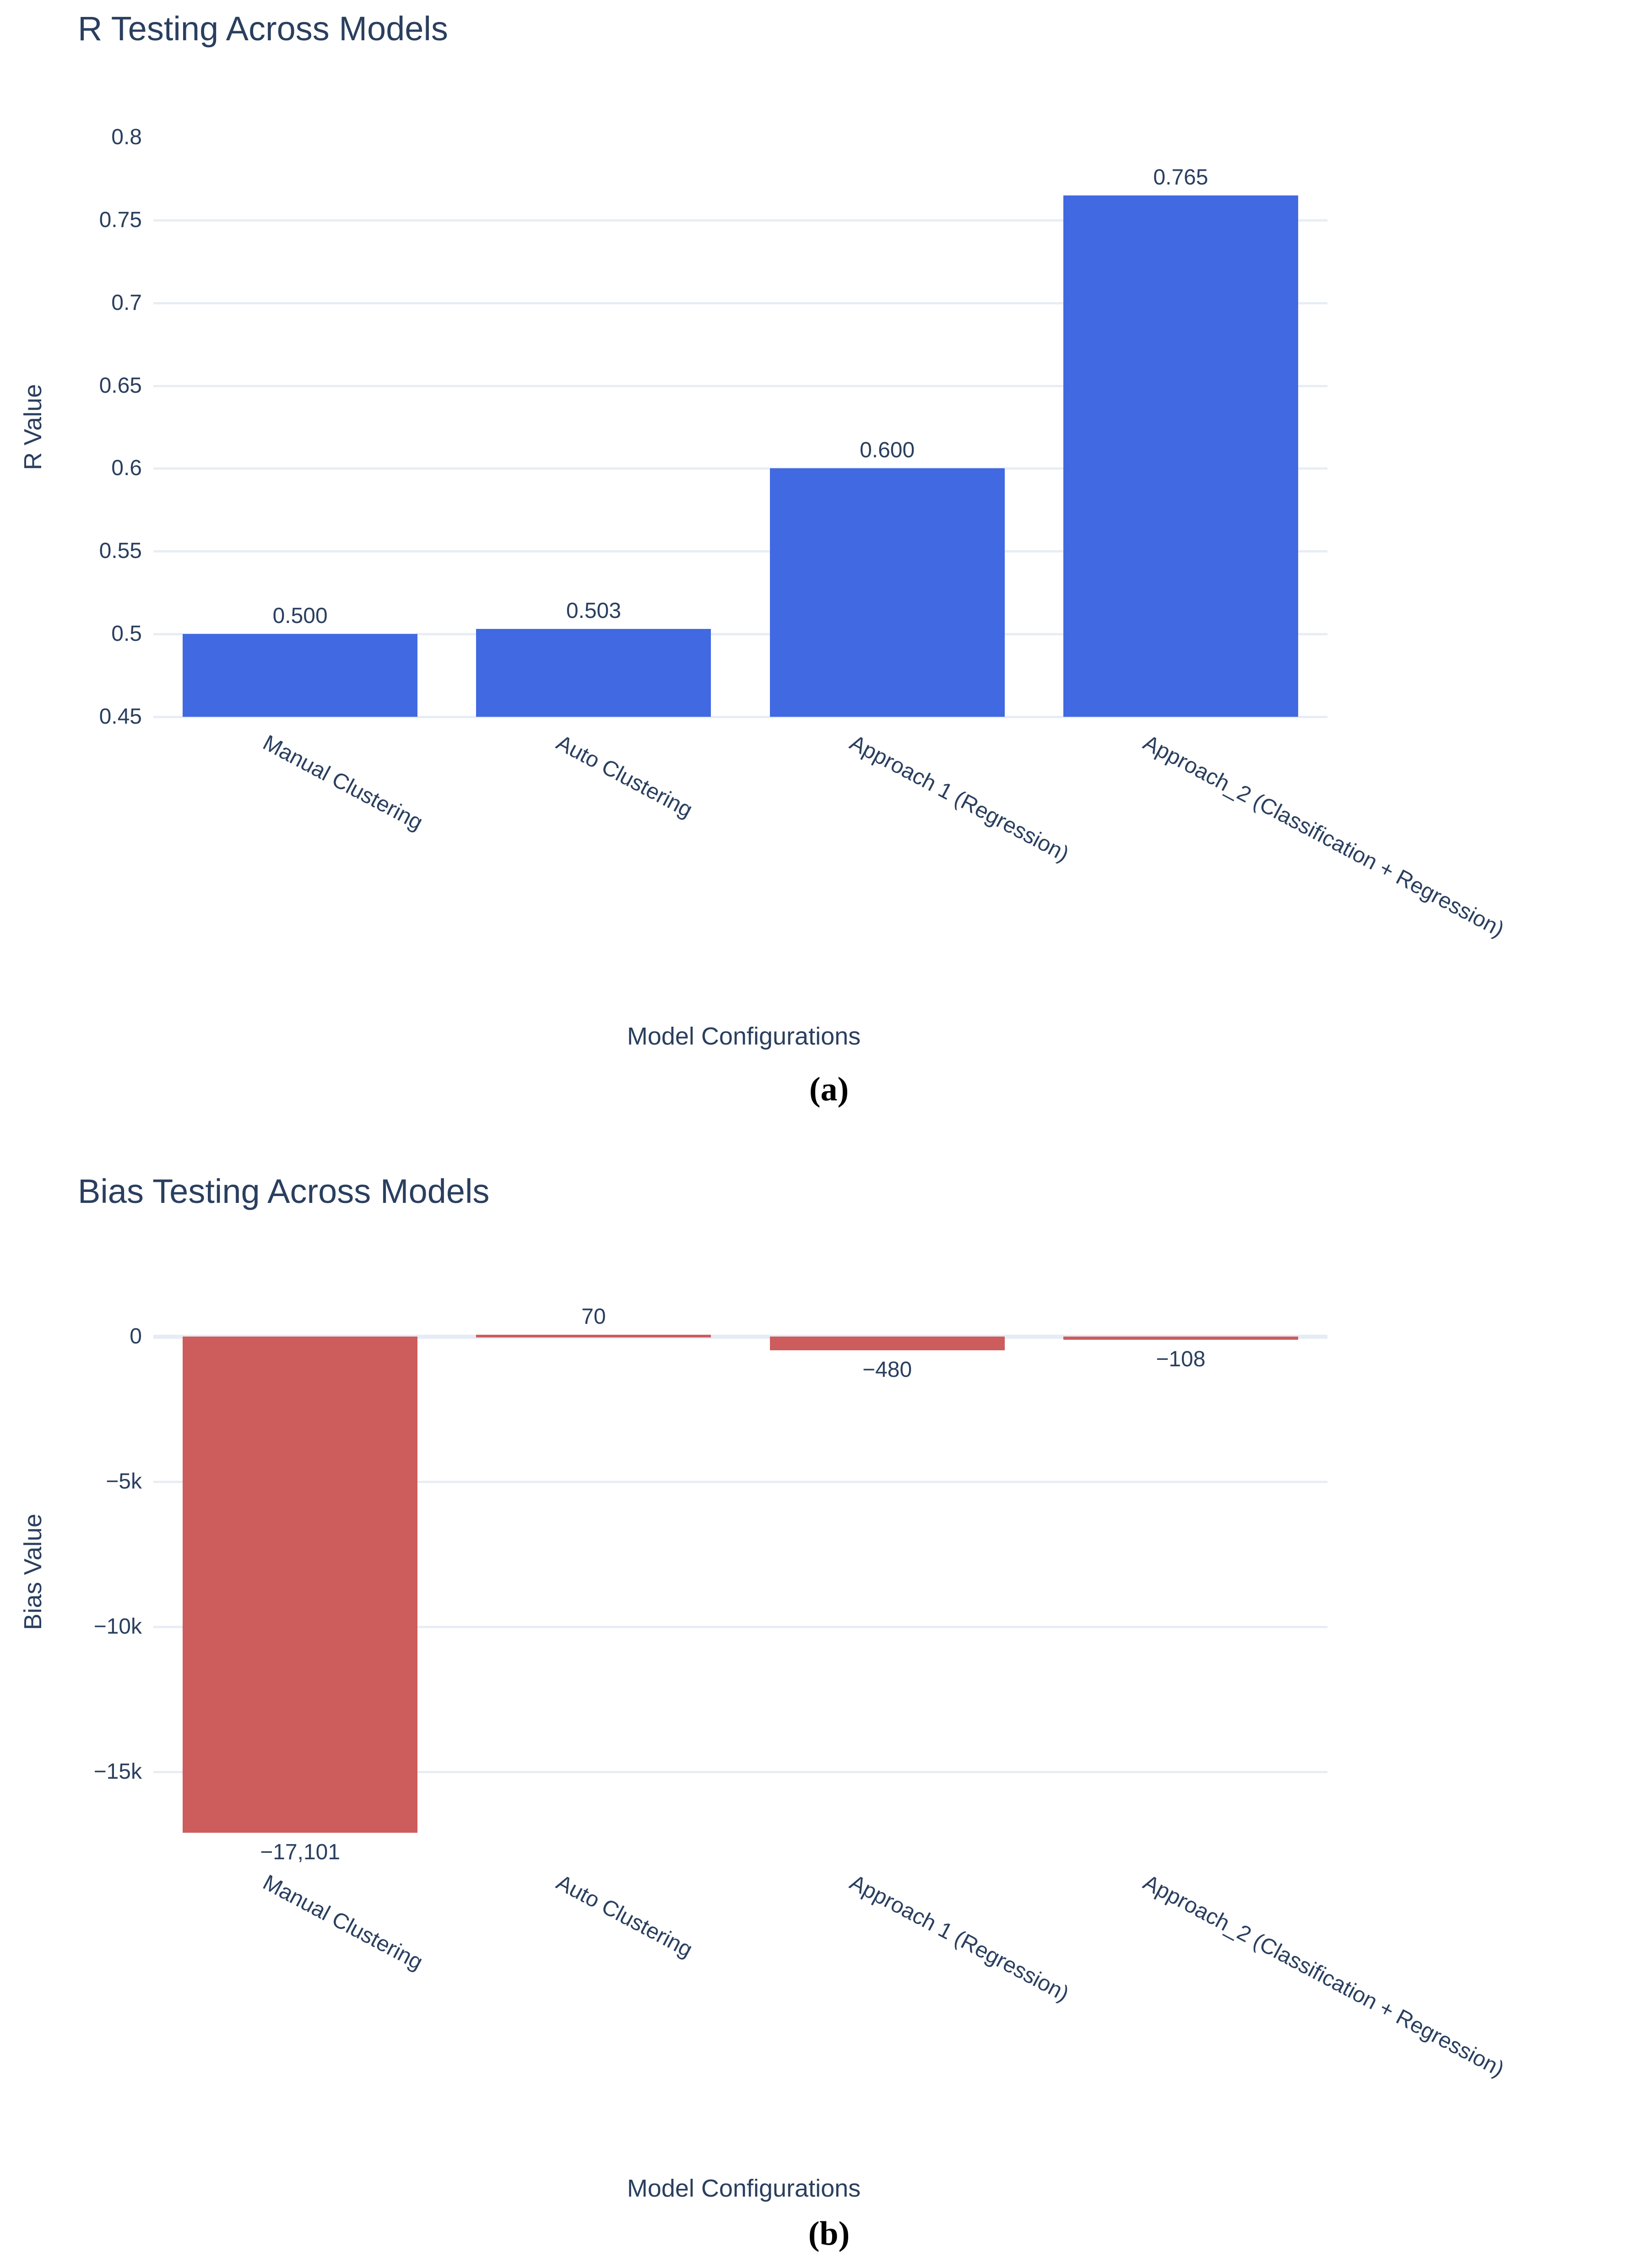 This screenshot has height=2263, width=1652. I want to click on chart-a-caption: (a), so click(829, 1089).